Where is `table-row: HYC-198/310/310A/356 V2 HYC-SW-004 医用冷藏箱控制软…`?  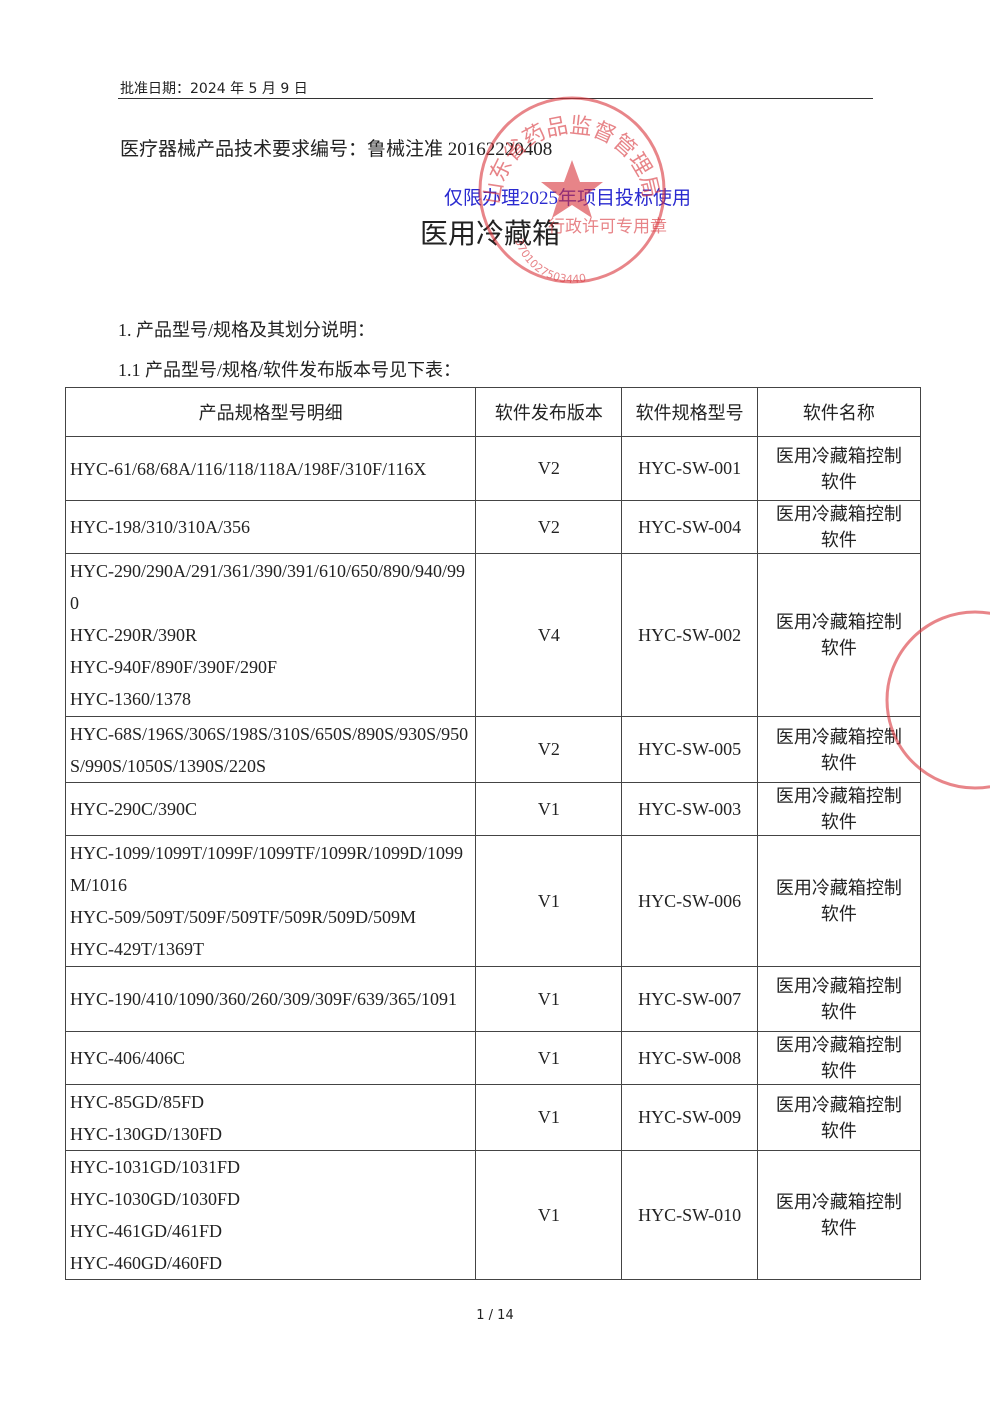
table-row: HYC-198/310/310A/356 V2 HYC-SW-004 医用冷藏箱控制软… is located at coordinates (493, 527).